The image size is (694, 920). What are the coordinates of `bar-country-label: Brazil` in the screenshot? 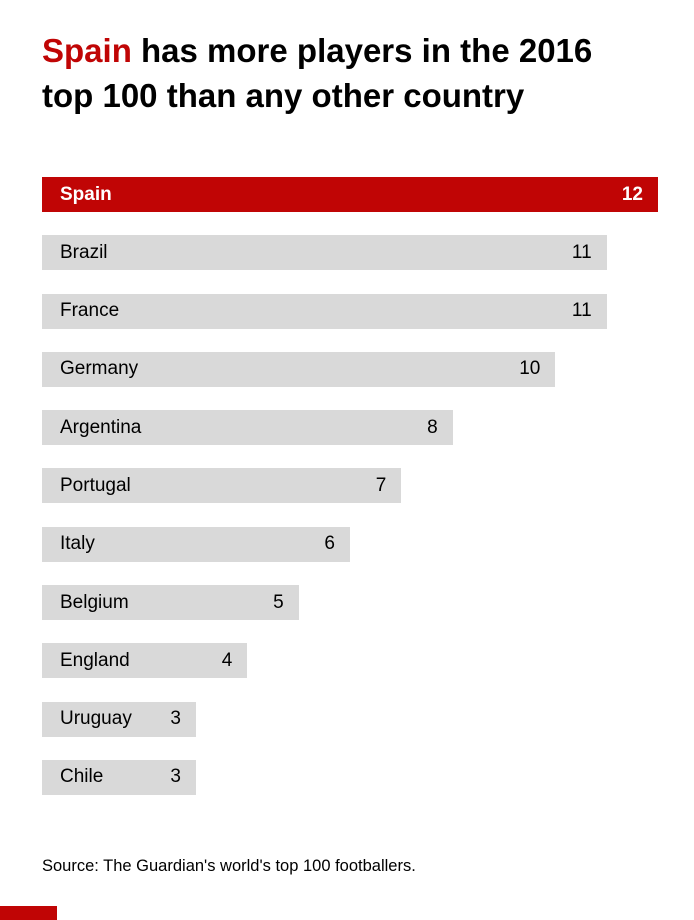 It's located at (84, 252).